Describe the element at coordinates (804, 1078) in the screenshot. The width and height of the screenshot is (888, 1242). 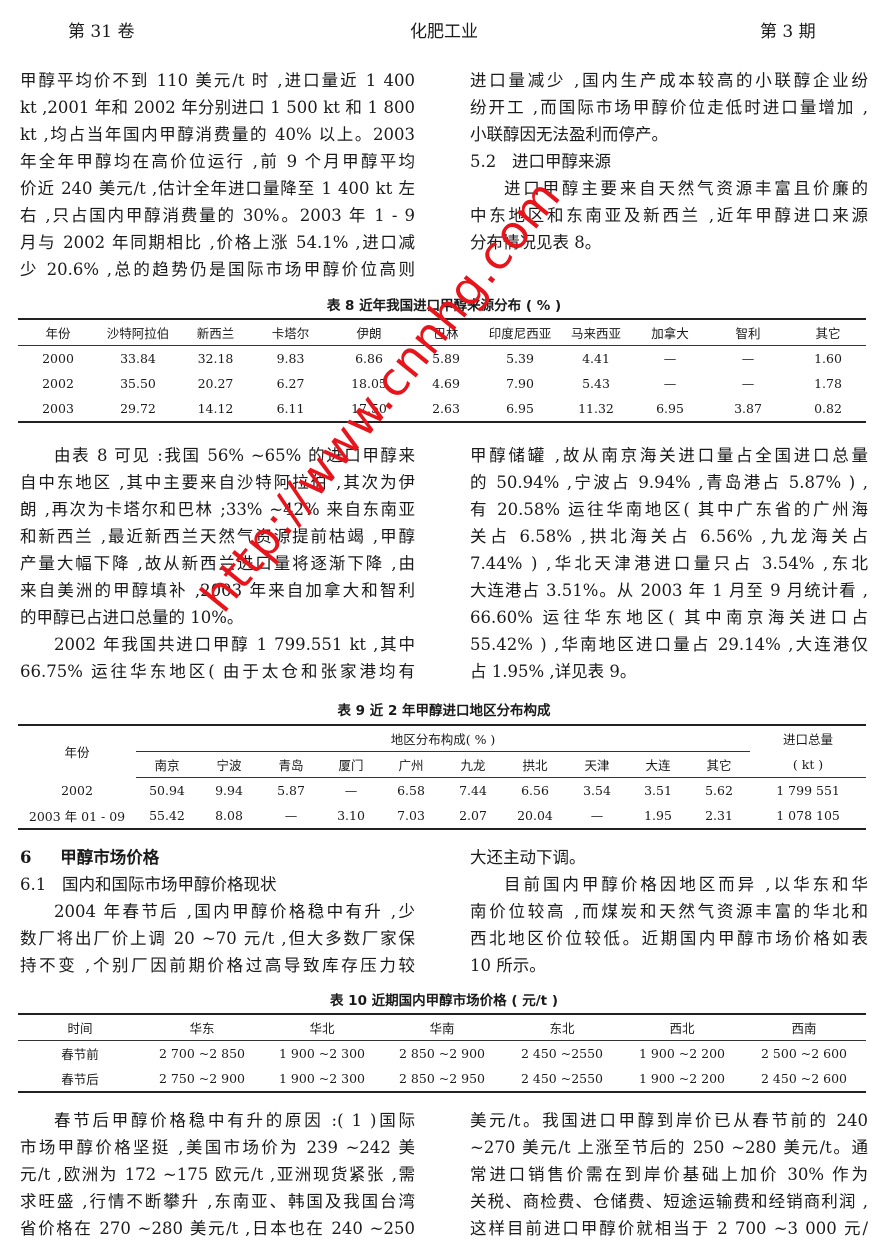
I see `table10-cell: 2 450 ~2 600` at that location.